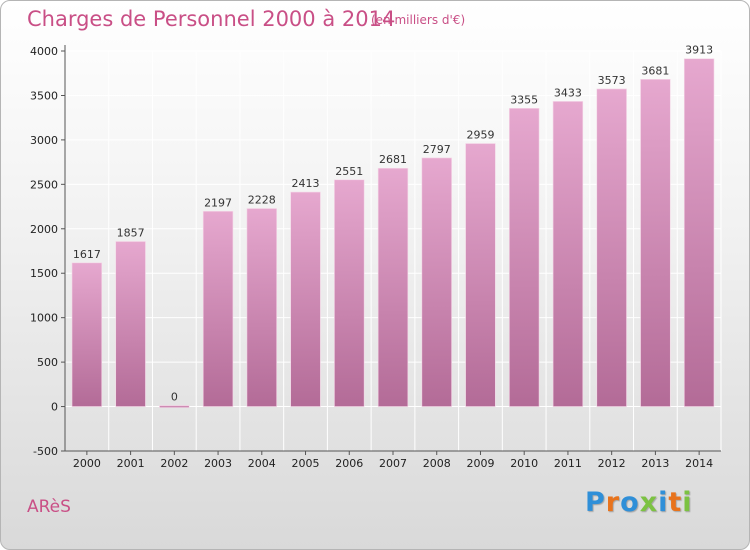 This screenshot has width=750, height=550. What do you see at coordinates (44, 273) in the screenshot?
I see `y-tick-label: 1500` at bounding box center [44, 273].